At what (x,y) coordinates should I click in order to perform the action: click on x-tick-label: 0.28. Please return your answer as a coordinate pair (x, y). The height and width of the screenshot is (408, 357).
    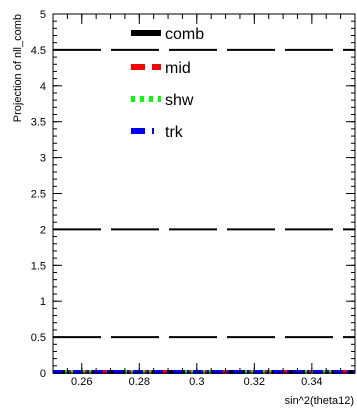
    Looking at the image, I should click on (139, 382).